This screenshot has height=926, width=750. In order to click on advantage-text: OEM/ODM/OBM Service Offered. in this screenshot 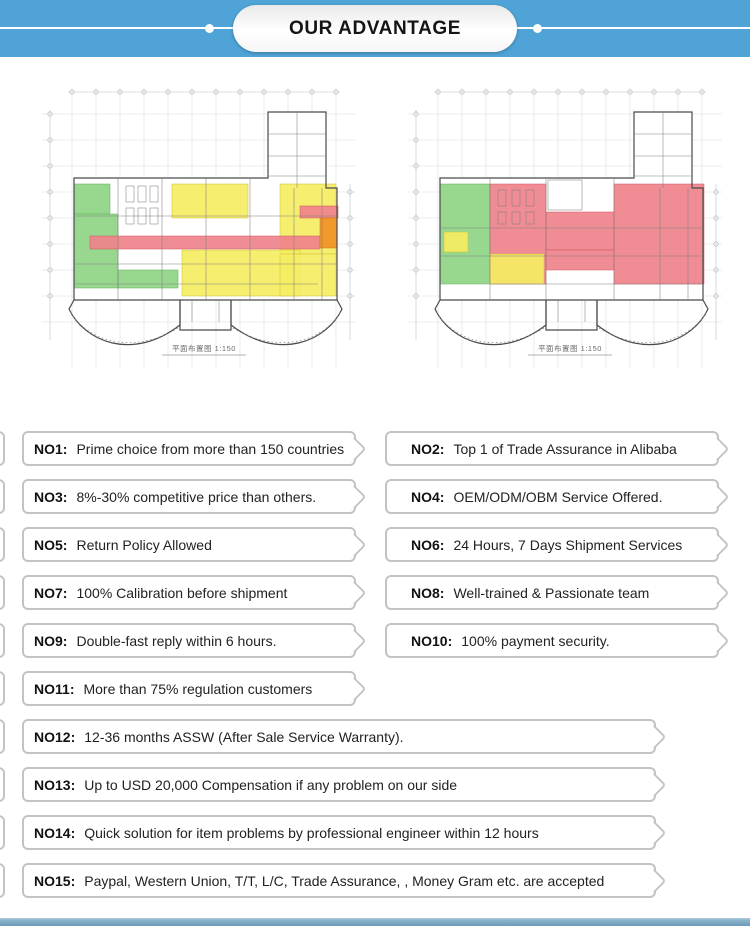, I will do `click(558, 496)`.